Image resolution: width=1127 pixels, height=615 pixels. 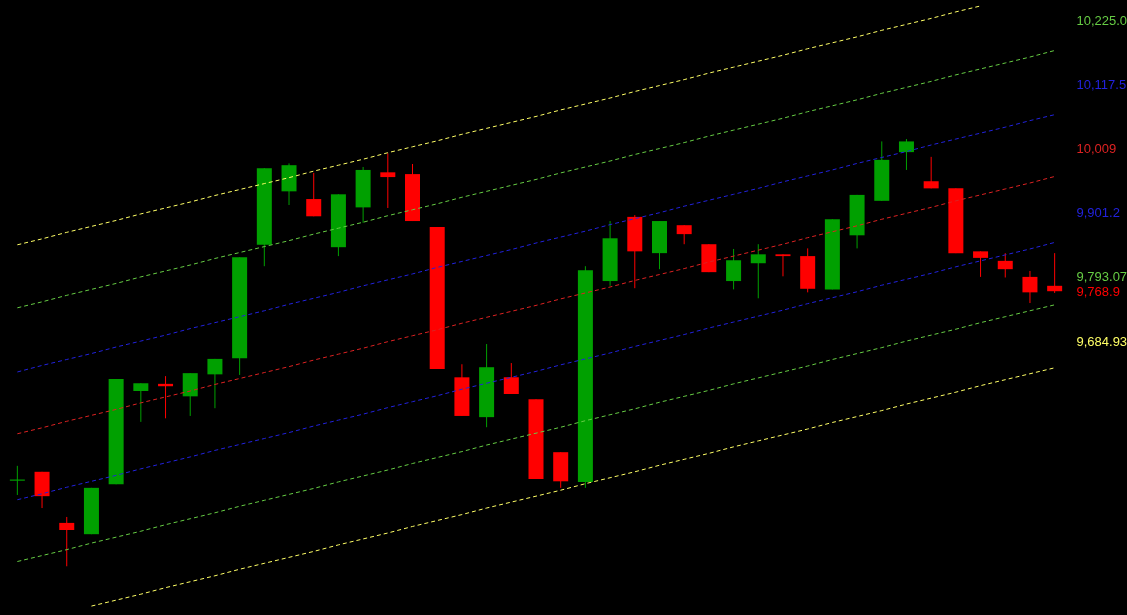 I want to click on y-tick-label: 9,793.07, so click(x=1101, y=277).